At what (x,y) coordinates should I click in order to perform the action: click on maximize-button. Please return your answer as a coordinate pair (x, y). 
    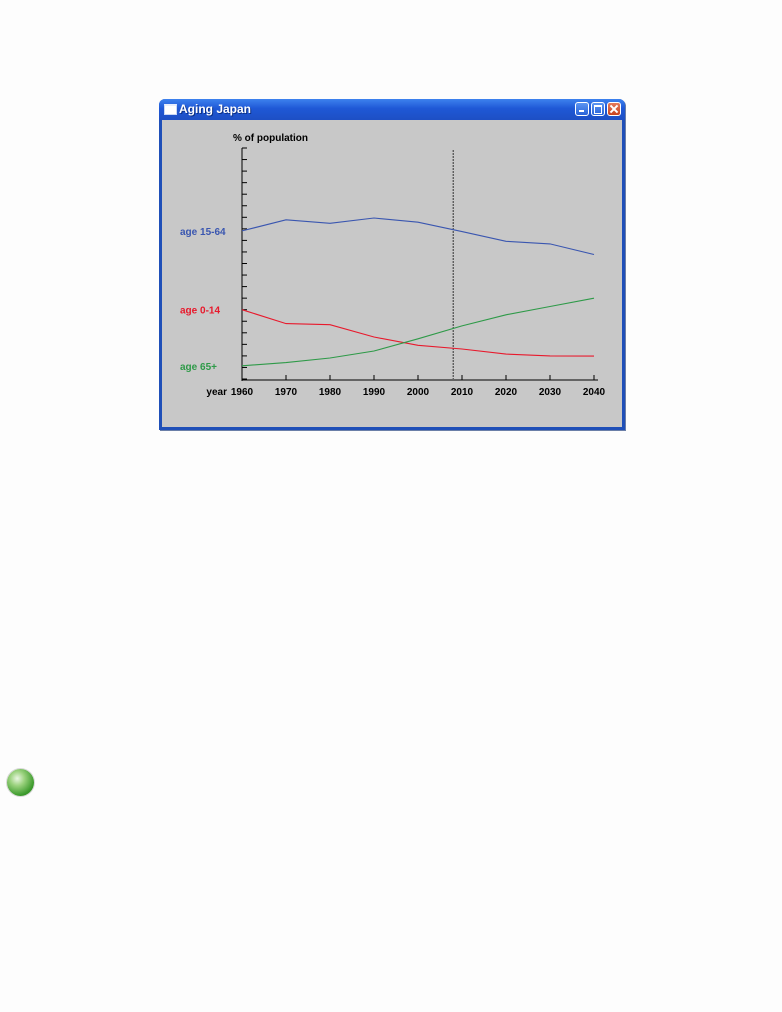
    Looking at the image, I should click on (598, 109).